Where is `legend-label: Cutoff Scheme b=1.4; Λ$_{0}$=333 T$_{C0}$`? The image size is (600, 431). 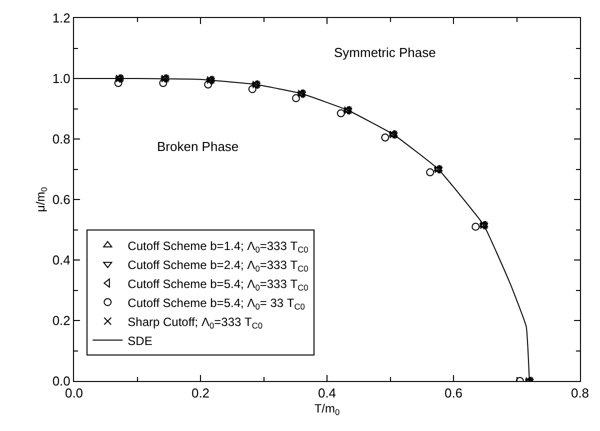 legend-label: Cutoff Scheme b=1.4; Λ$_{0}$=333 T$_{C0}$ is located at coordinates (218, 246).